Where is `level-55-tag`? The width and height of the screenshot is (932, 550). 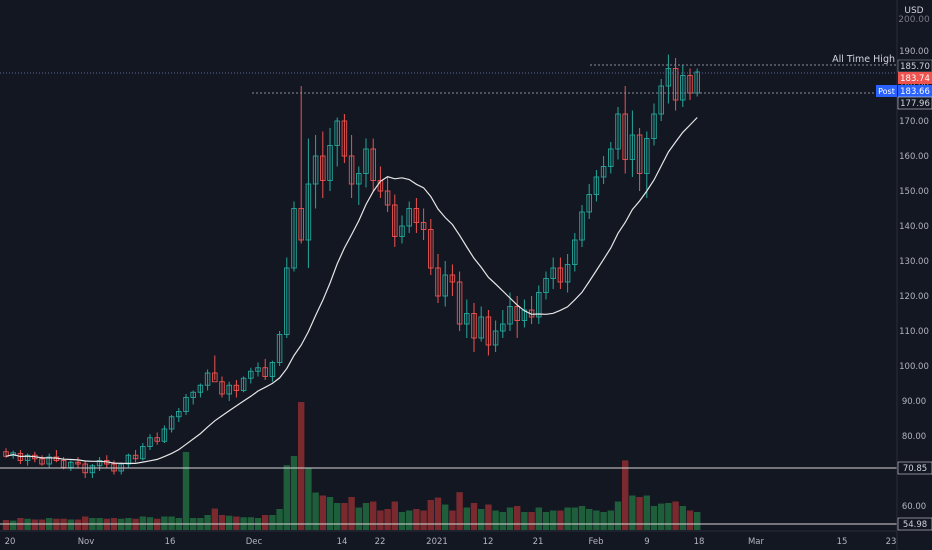 level-55-tag is located at coordinates (914, 524).